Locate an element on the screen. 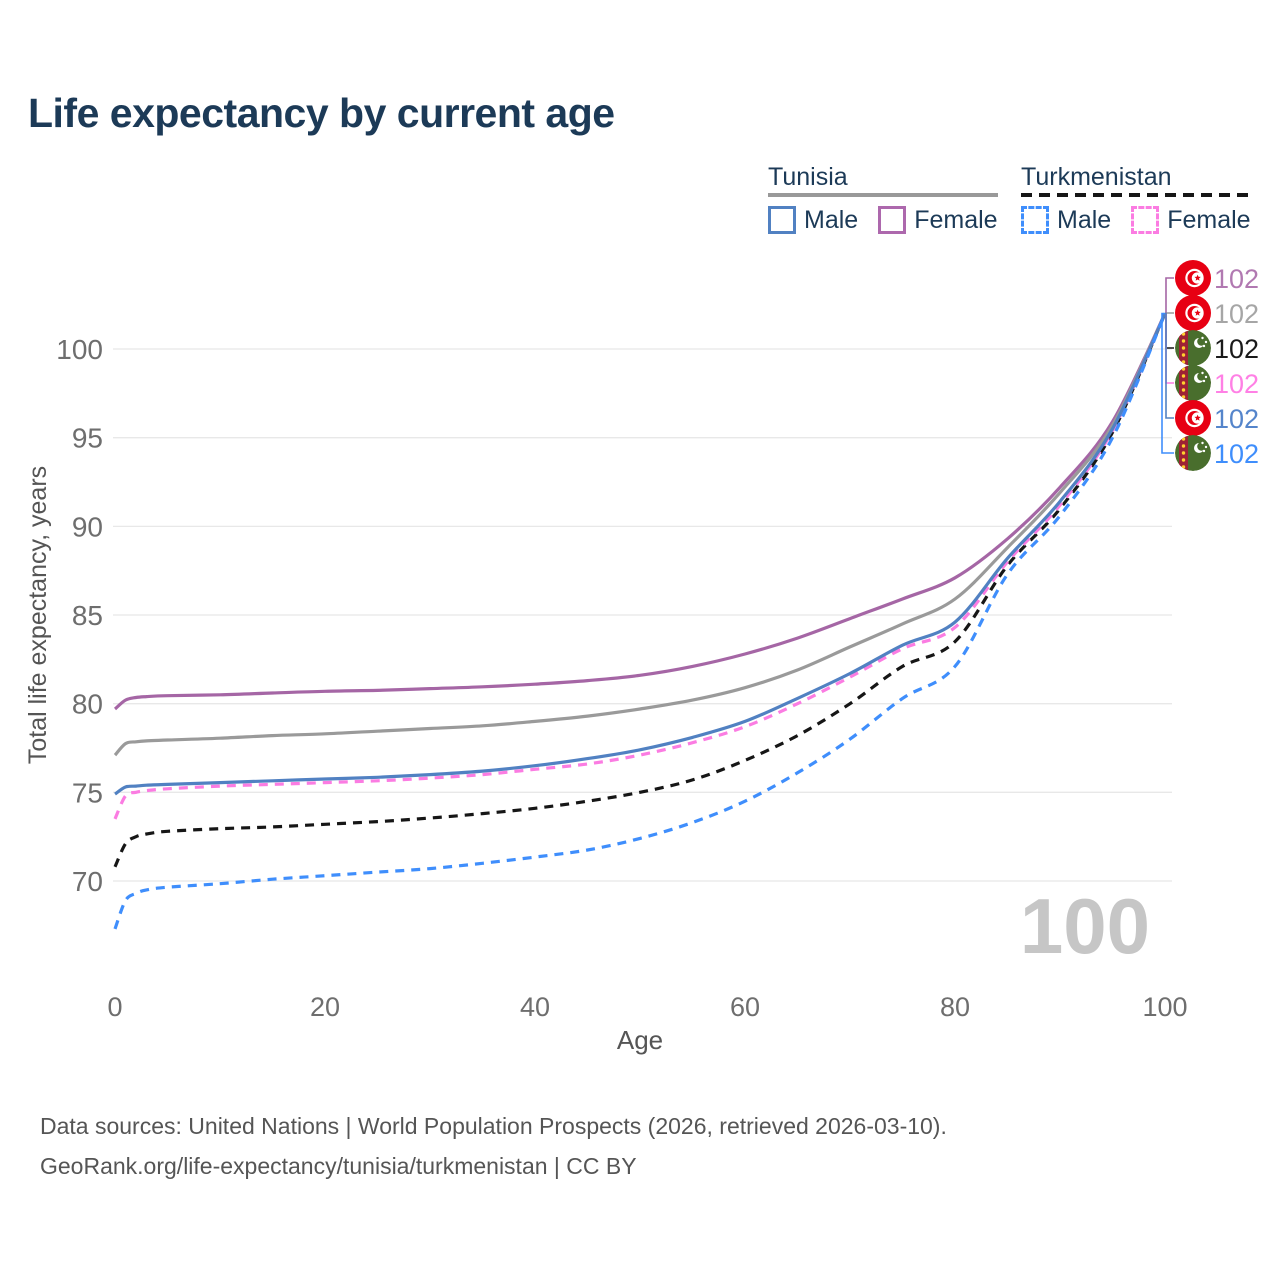  turkmenistan-male-swatch is located at coordinates (1035, 220).